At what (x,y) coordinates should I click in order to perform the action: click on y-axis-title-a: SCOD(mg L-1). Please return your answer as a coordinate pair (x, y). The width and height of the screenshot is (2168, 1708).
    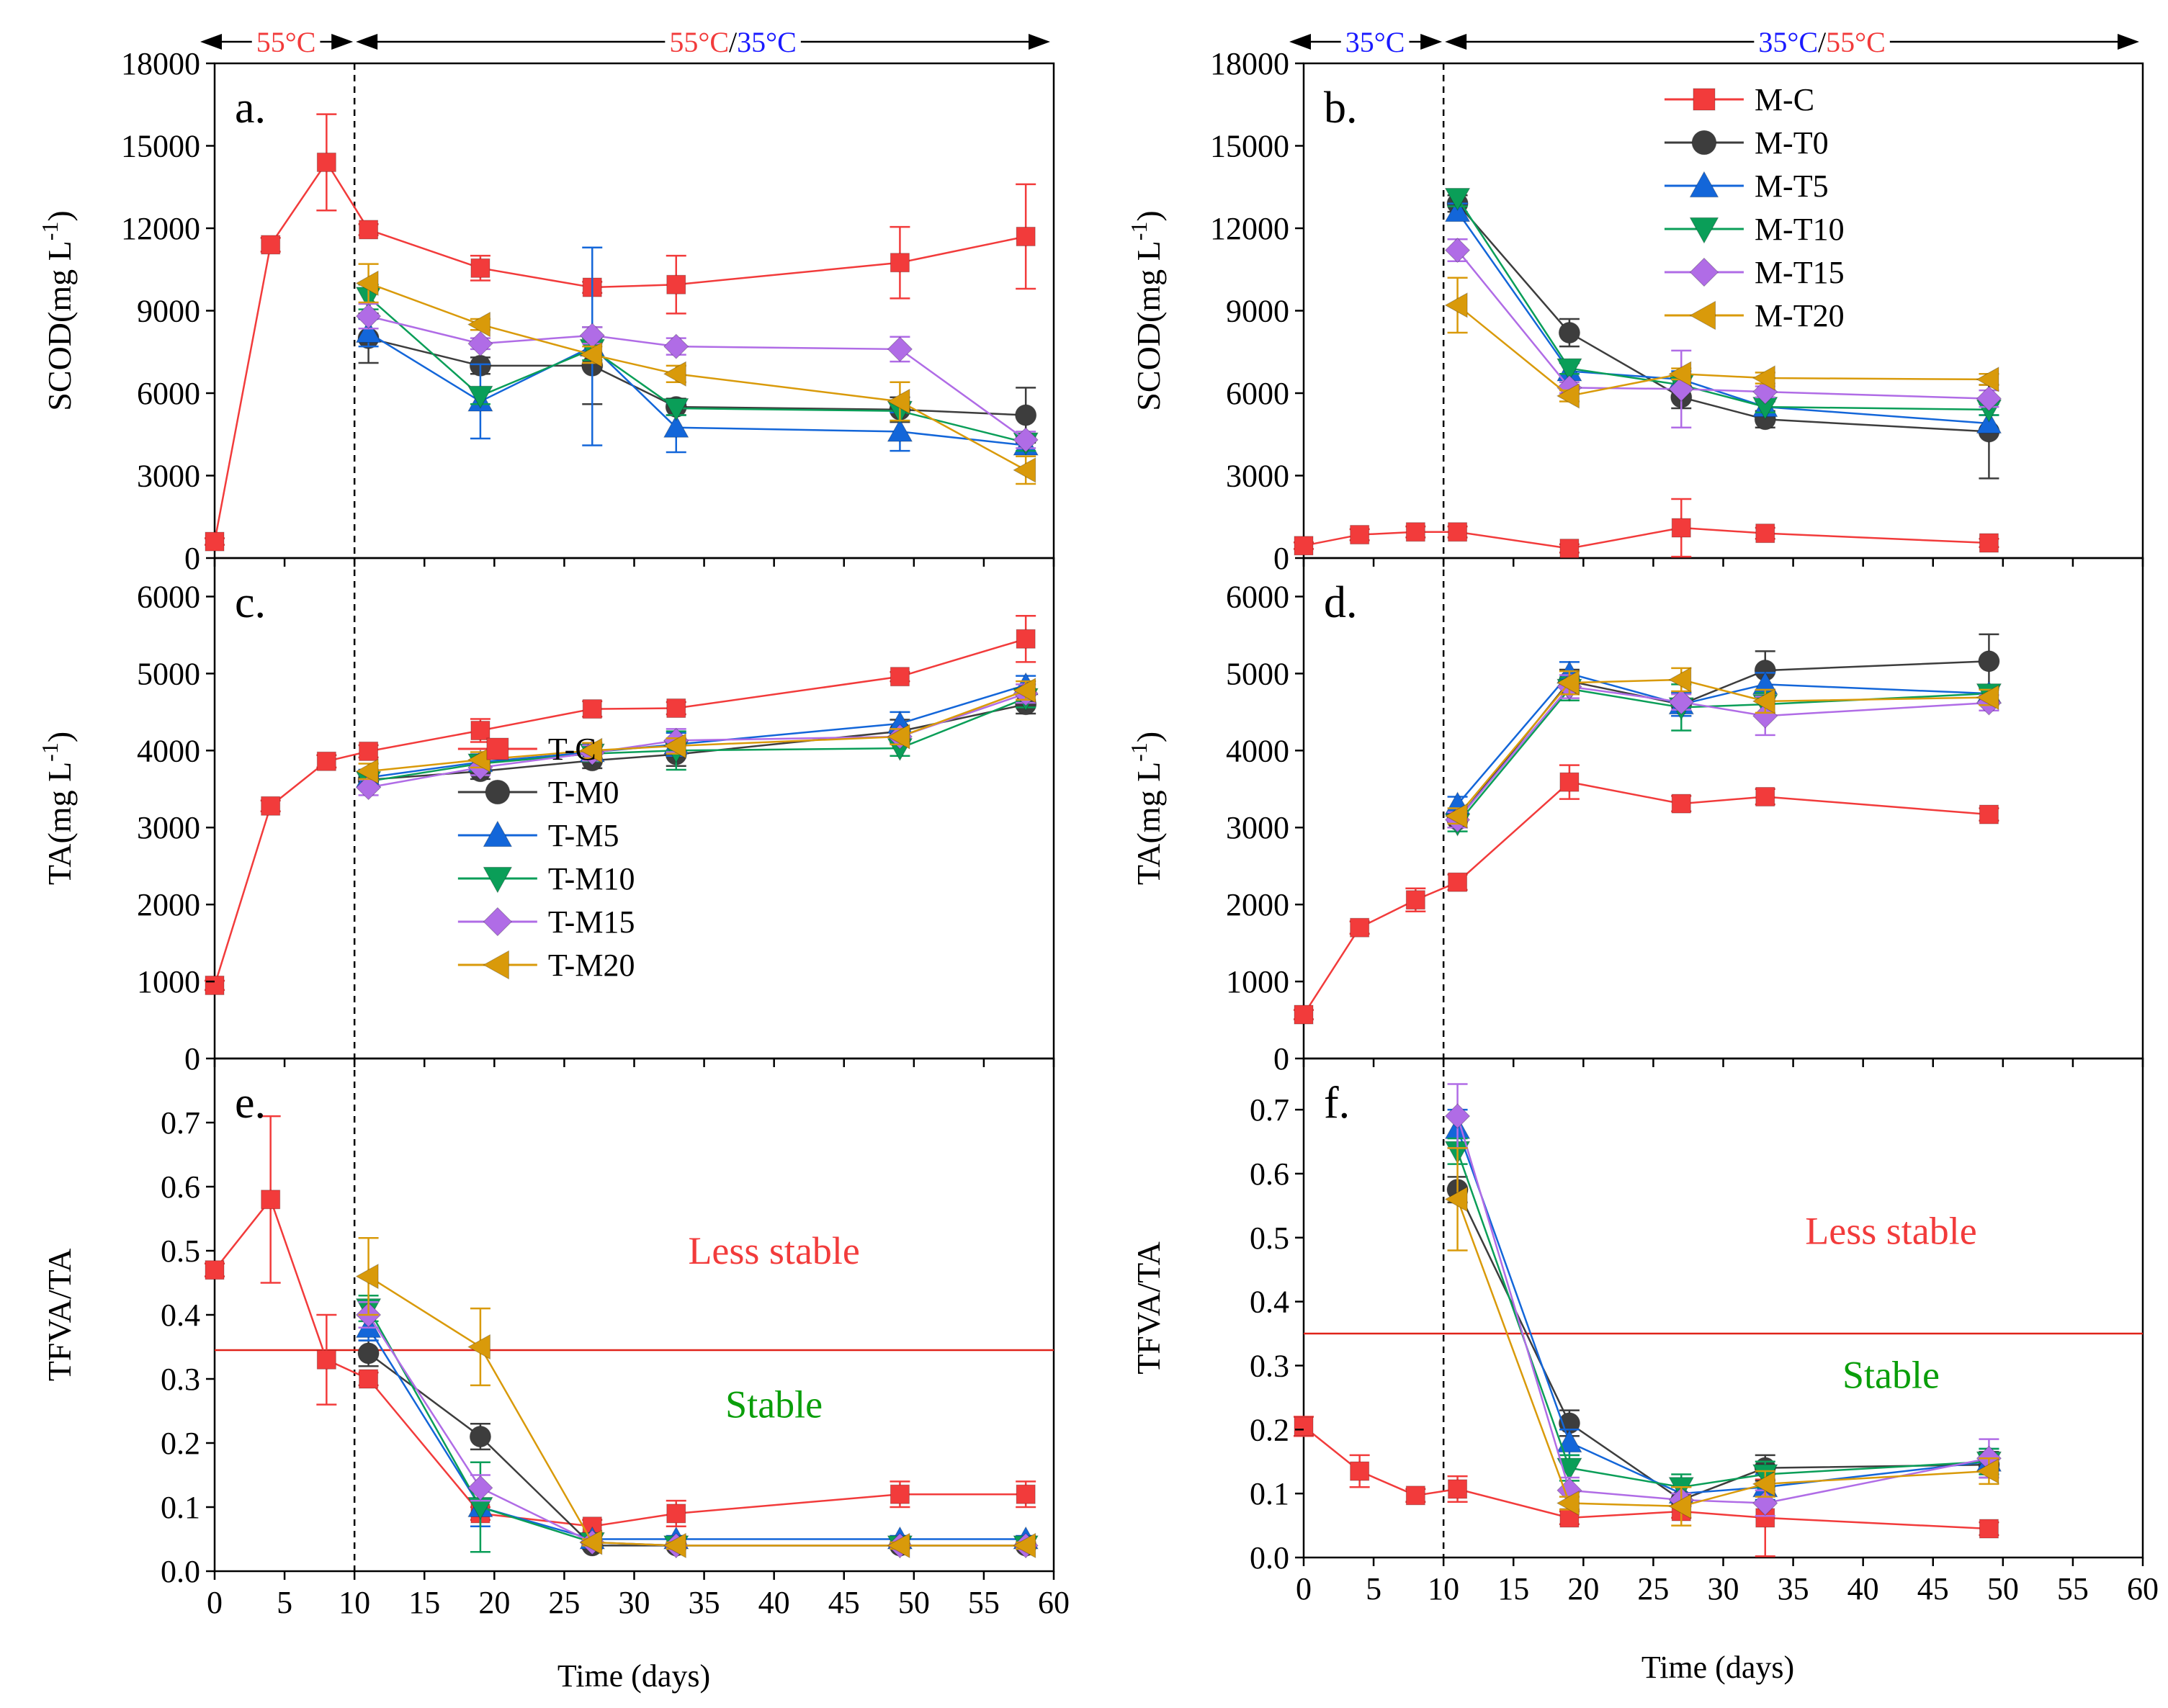
    Looking at the image, I should click on (57, 310).